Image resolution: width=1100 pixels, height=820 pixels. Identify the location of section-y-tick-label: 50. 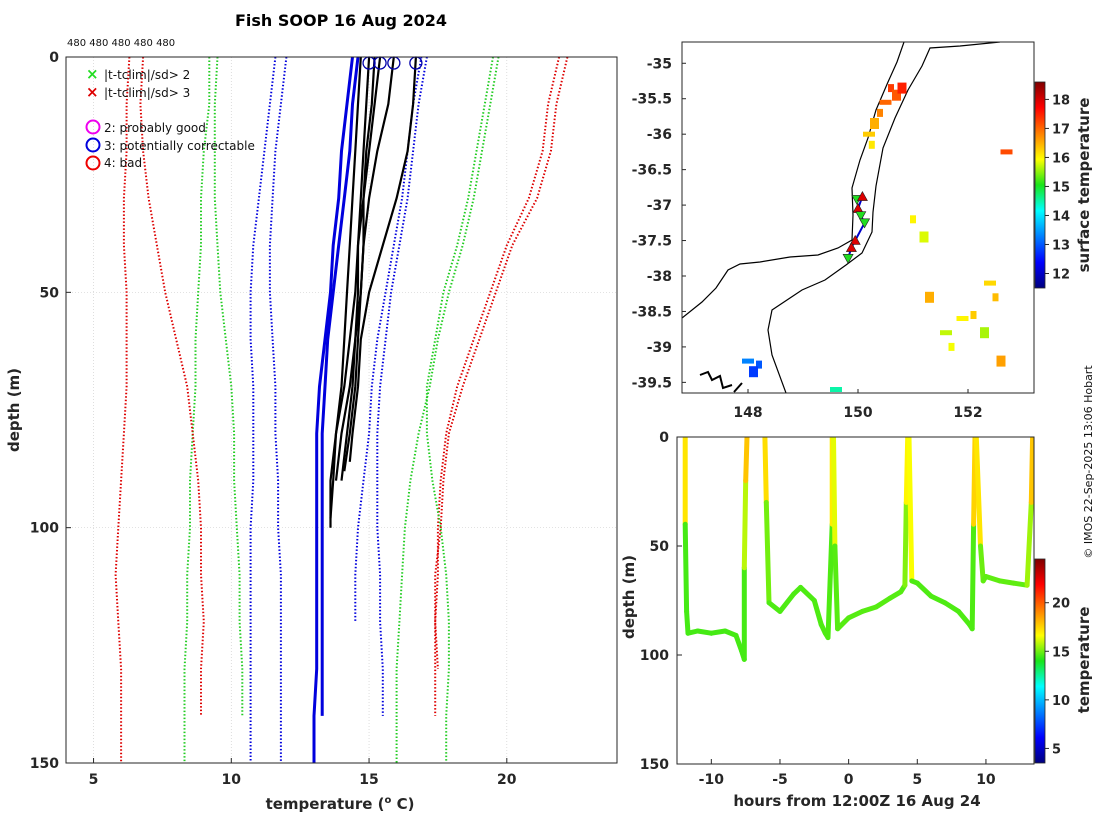
(660, 547).